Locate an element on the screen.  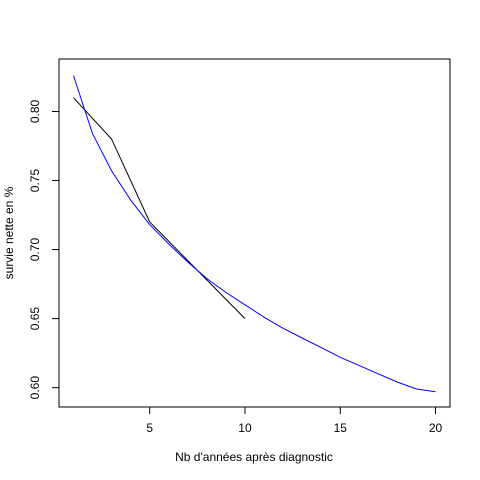
y-tick-label: 0.60 is located at coordinates (35, 388).